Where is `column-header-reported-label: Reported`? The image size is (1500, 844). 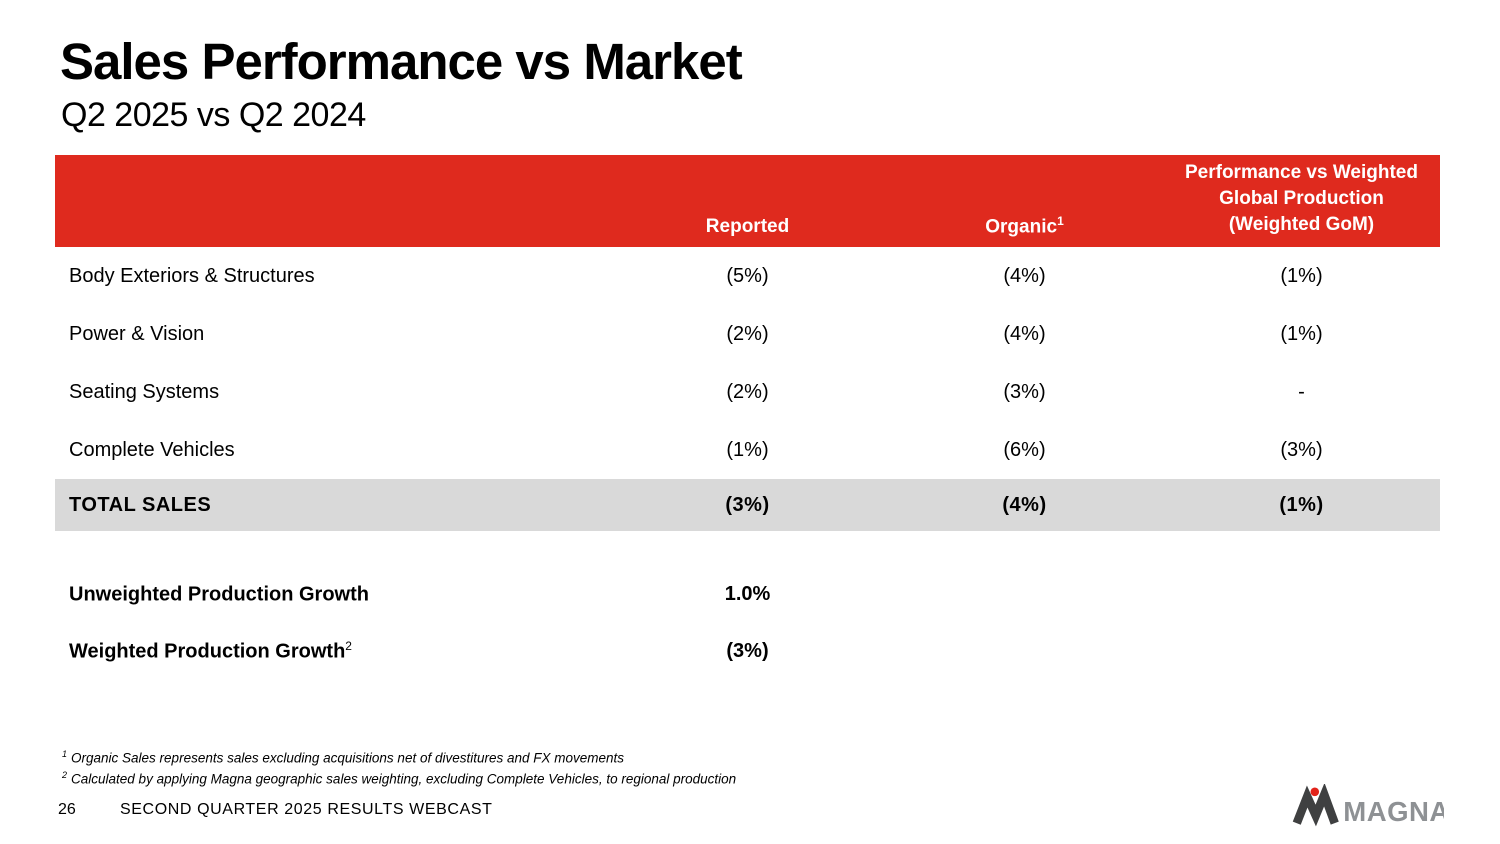 column-header-reported-label: Reported is located at coordinates (747, 226).